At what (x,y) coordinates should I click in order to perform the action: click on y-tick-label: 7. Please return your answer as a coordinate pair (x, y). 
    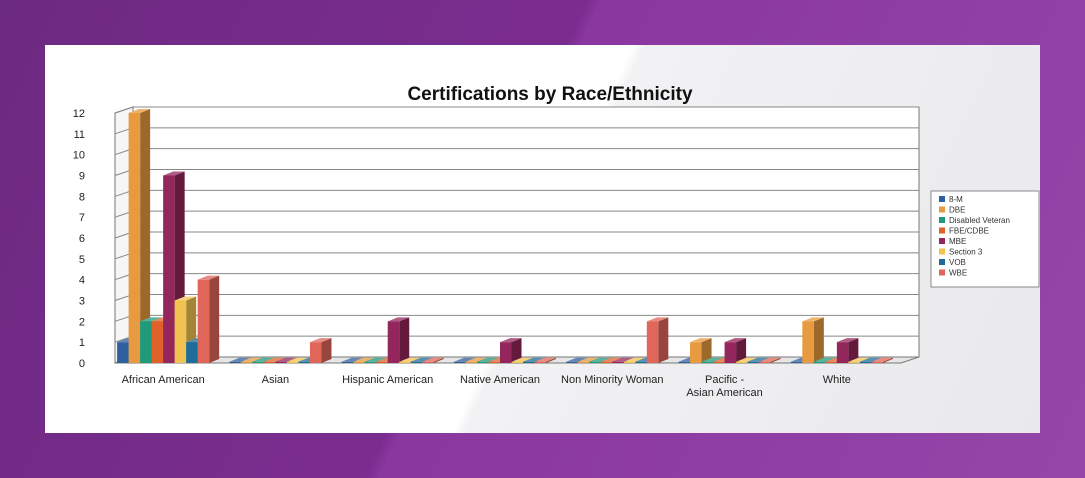
    Looking at the image, I should click on (82, 218).